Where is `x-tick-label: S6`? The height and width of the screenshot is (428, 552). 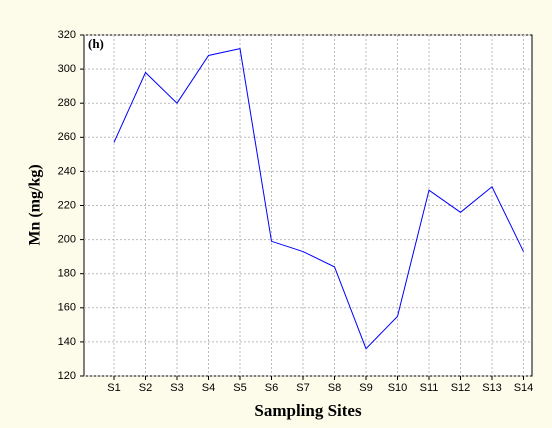
x-tick-label: S6 is located at coordinates (271, 388).